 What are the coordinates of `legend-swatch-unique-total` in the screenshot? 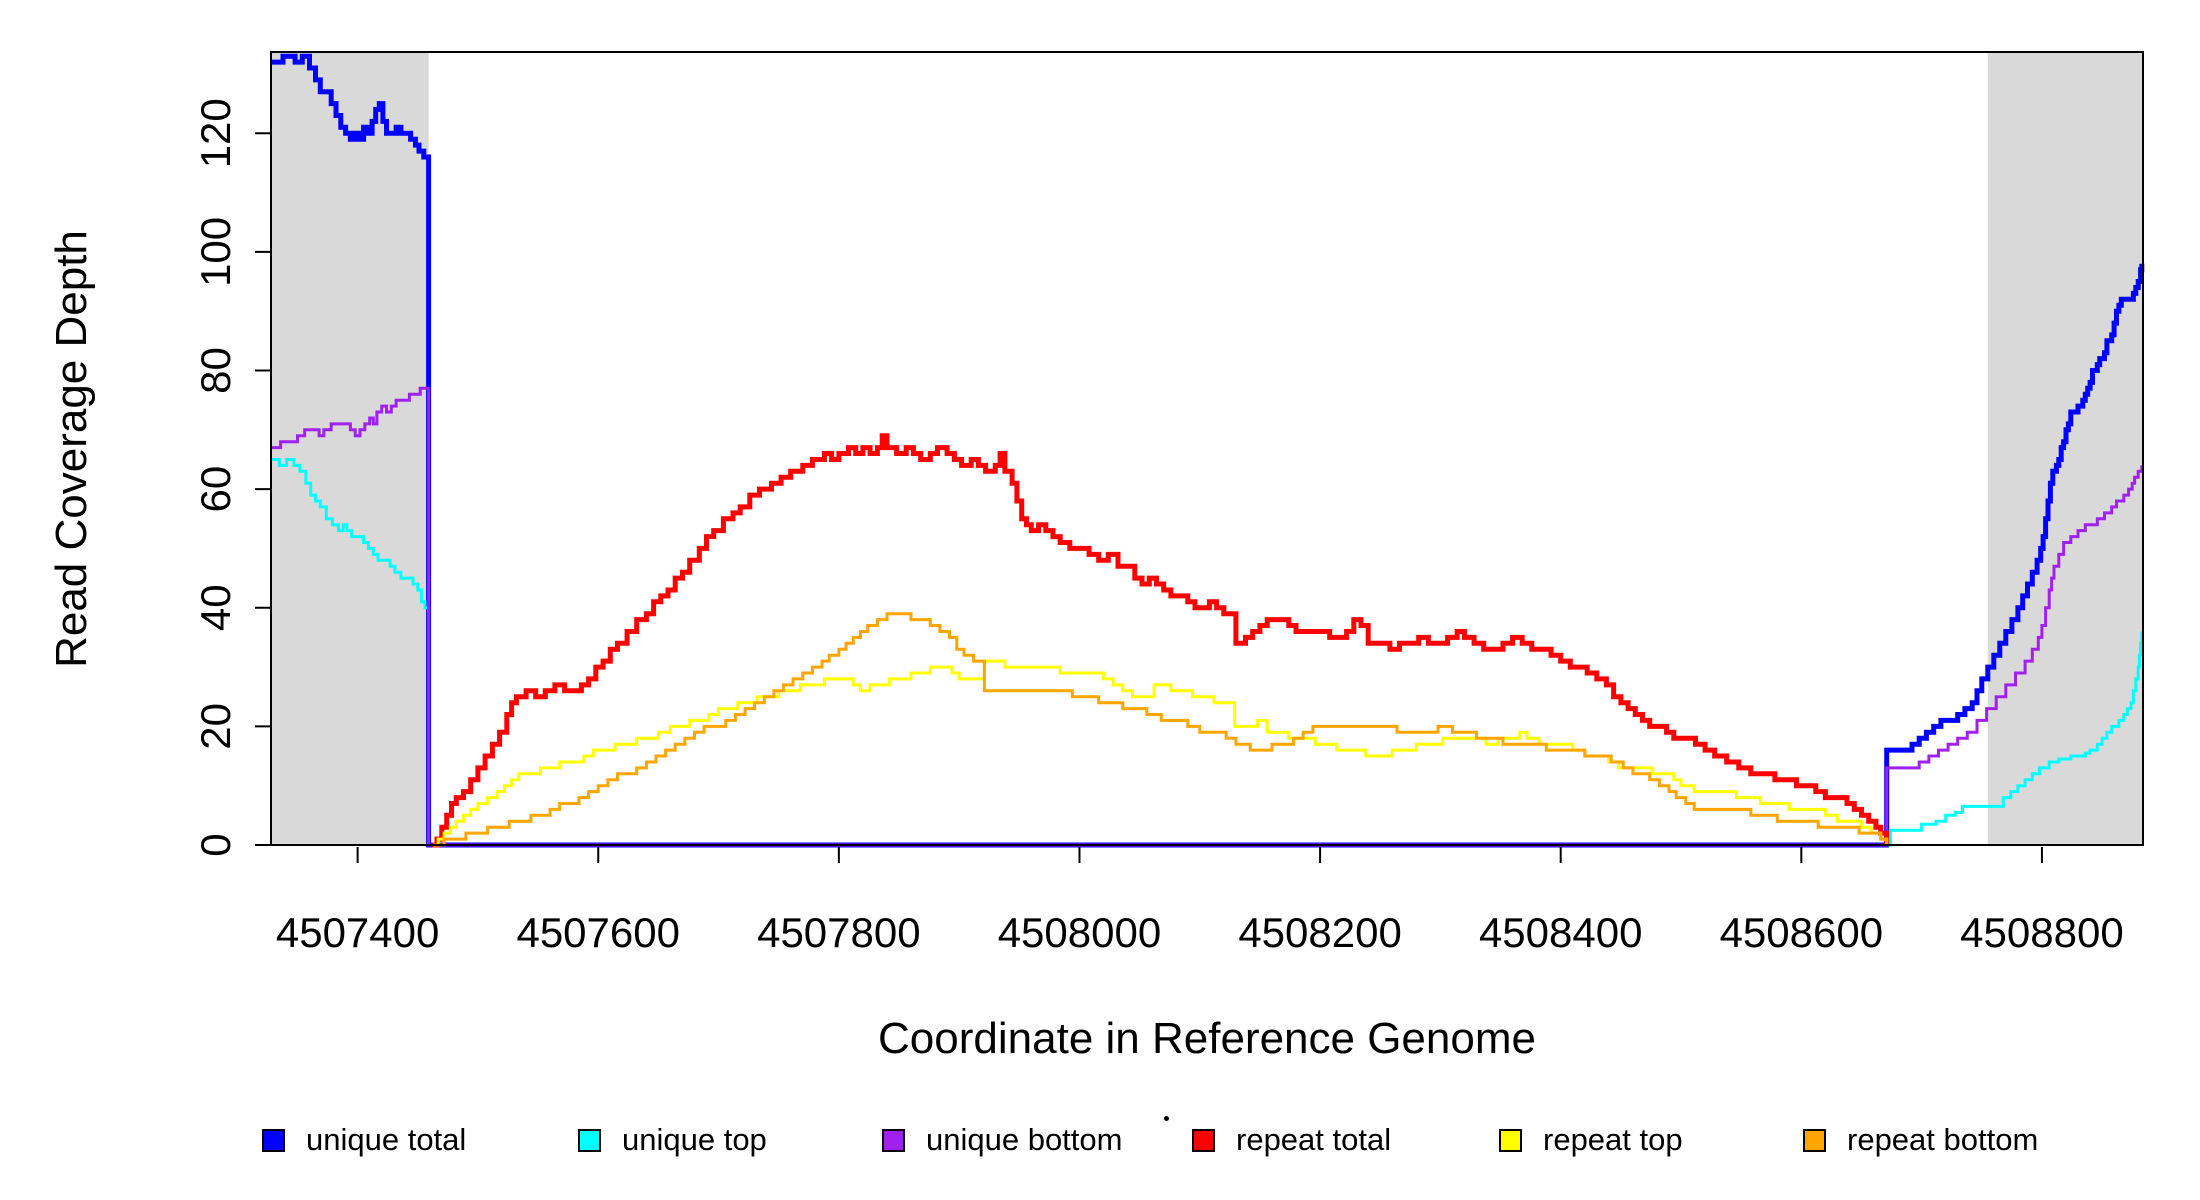 It's located at (273, 1140).